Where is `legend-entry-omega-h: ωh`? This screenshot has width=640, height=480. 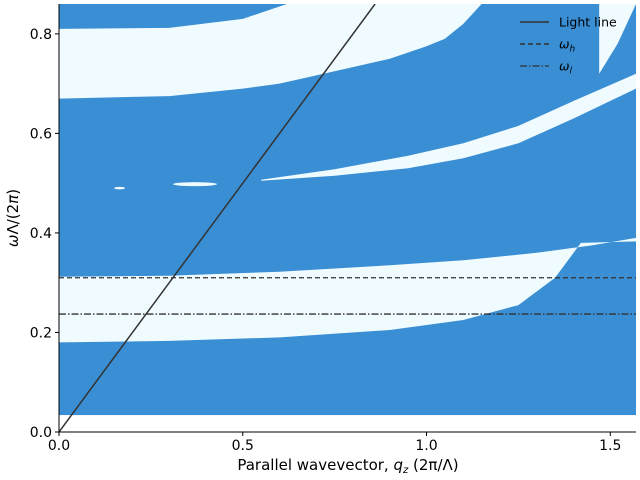
legend-entry-omega-h: ωh is located at coordinates (547, 46).